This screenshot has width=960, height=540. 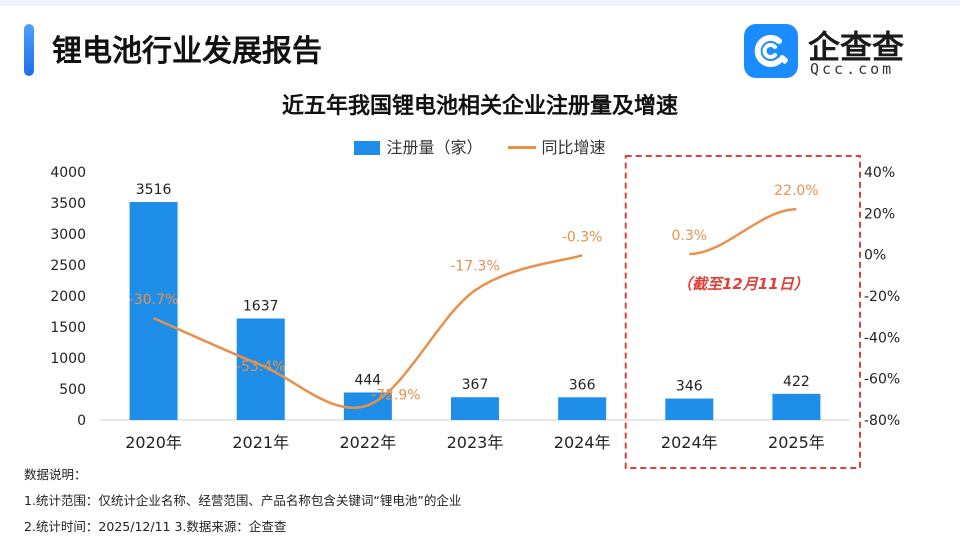 What do you see at coordinates (475, 442) in the screenshot?
I see `x-tick-label: 2023年` at bounding box center [475, 442].